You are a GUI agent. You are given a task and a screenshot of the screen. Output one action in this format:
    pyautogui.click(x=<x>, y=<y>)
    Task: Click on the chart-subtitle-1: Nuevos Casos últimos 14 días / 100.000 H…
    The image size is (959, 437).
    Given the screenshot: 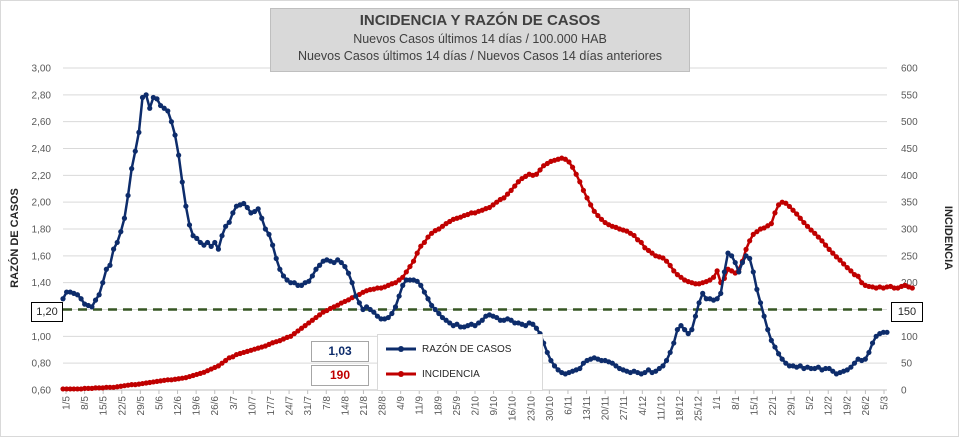 What is the action you would take?
    pyautogui.click(x=480, y=39)
    